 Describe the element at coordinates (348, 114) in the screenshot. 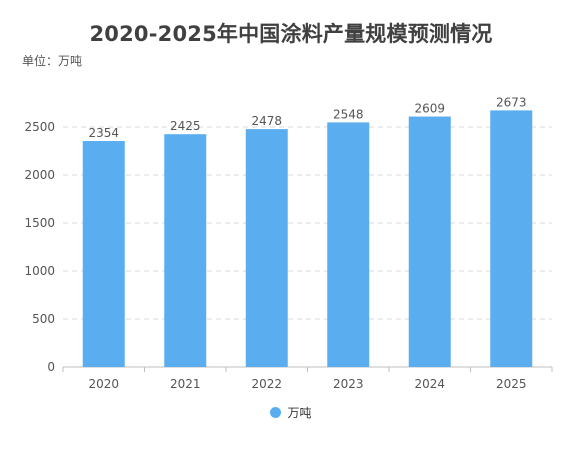

I see `data-label: 2548` at that location.